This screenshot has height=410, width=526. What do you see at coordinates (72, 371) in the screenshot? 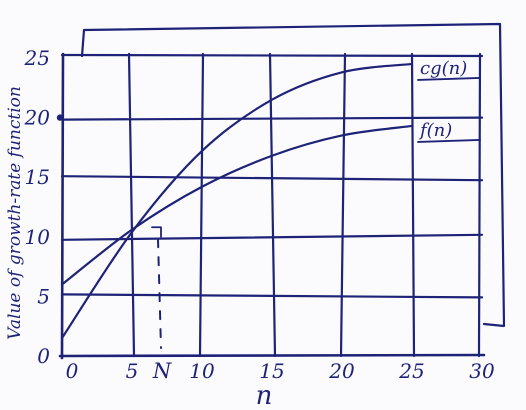
I see `x-tick-label: 0` at bounding box center [72, 371].